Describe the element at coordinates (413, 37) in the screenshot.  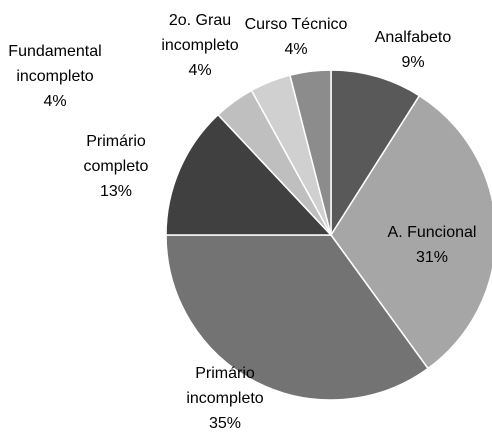
I see `category-label: Analfabeto` at that location.